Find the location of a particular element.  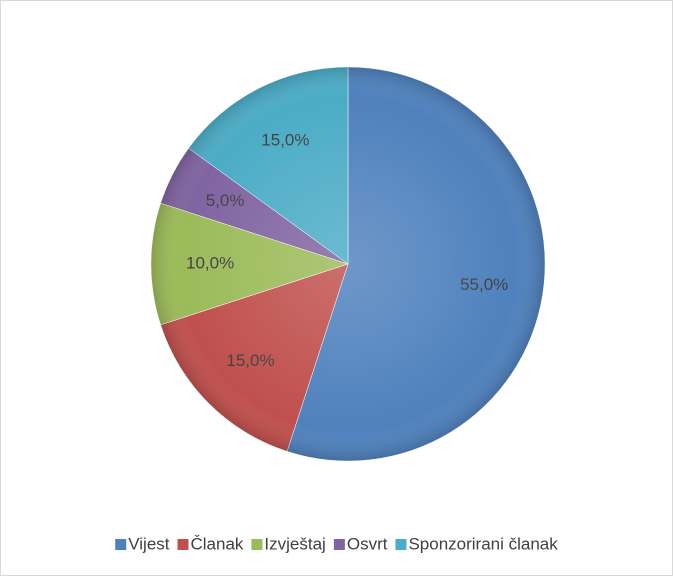

data-label: 10,0% is located at coordinates (210, 262).